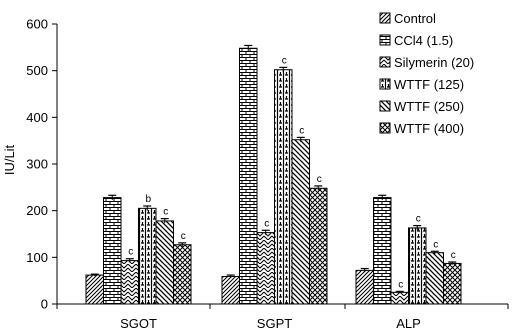 This screenshot has width=516, height=334. Describe the element at coordinates (274, 323) in the screenshot. I see `x-tick-label: SGPT` at that location.